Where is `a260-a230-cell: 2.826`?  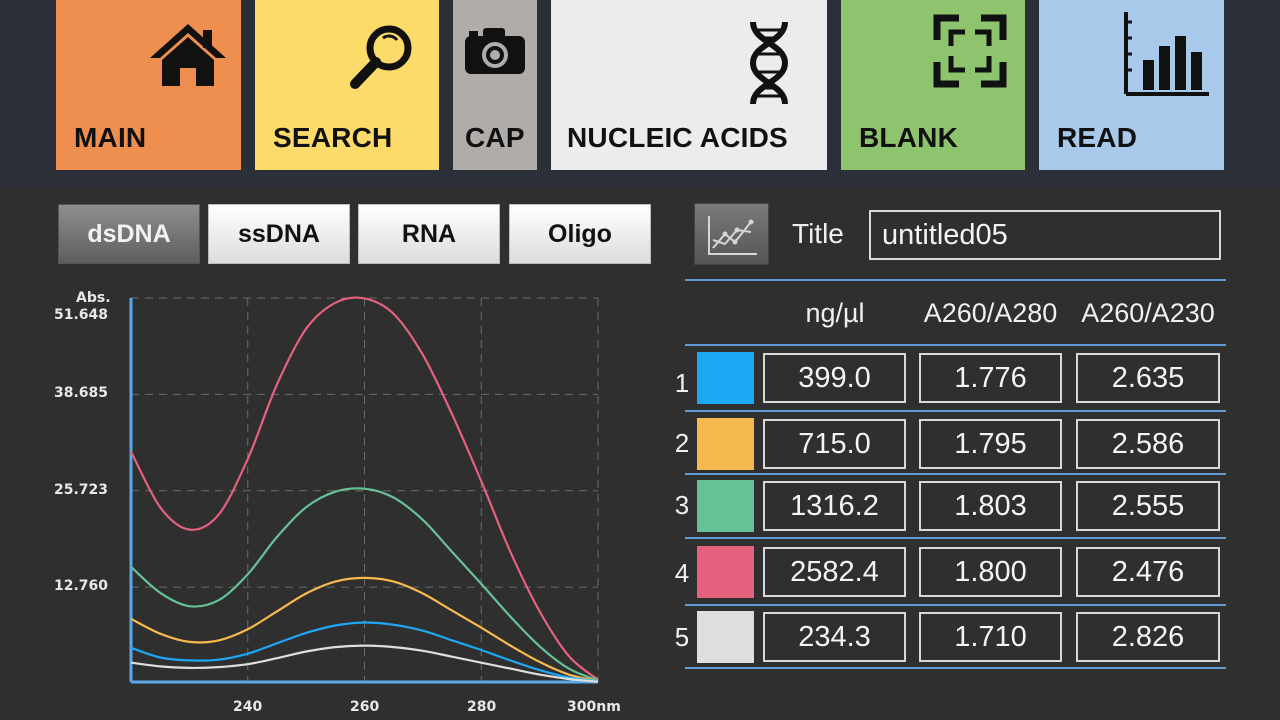
a260-a230-cell: 2.826 is located at coordinates (1148, 637).